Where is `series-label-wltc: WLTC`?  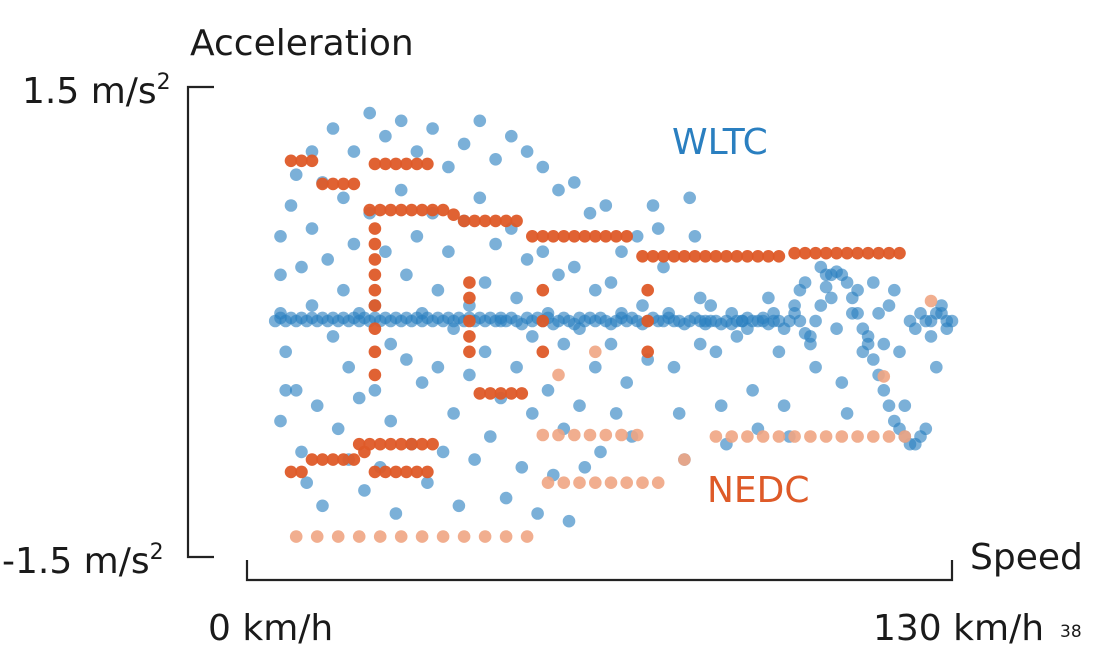
series-label-wltc: WLTC is located at coordinates (720, 142).